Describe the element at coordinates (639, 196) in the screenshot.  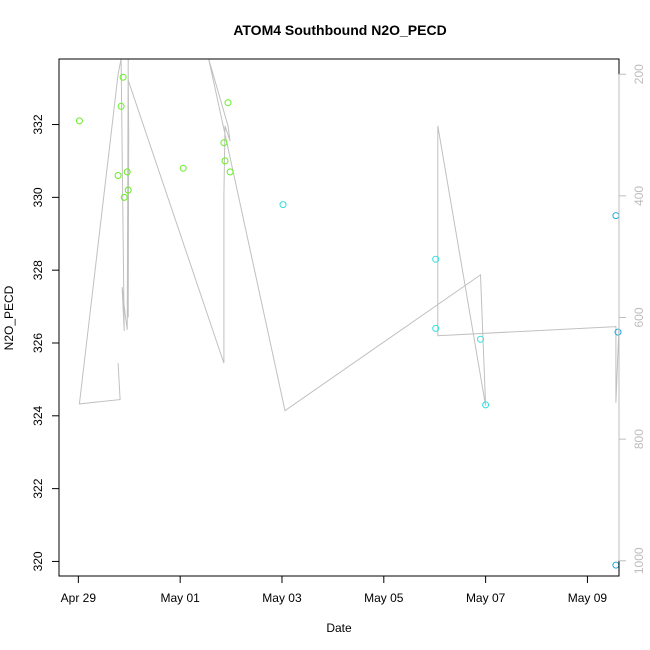
I see `y2-tick-label: 400` at that location.